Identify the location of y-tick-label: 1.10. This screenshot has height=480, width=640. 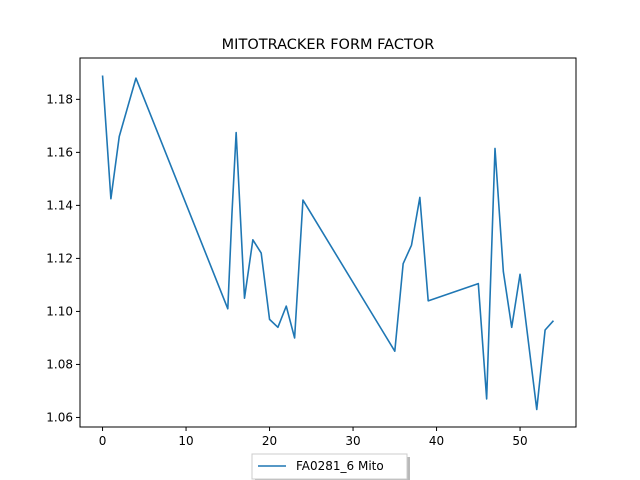
(59, 311).